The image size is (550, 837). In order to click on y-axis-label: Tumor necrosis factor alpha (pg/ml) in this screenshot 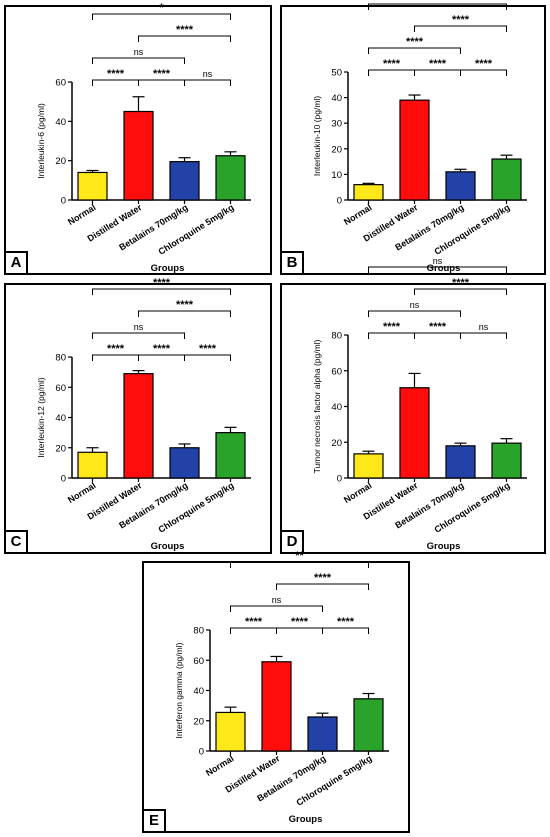, I will do `click(317, 406)`.